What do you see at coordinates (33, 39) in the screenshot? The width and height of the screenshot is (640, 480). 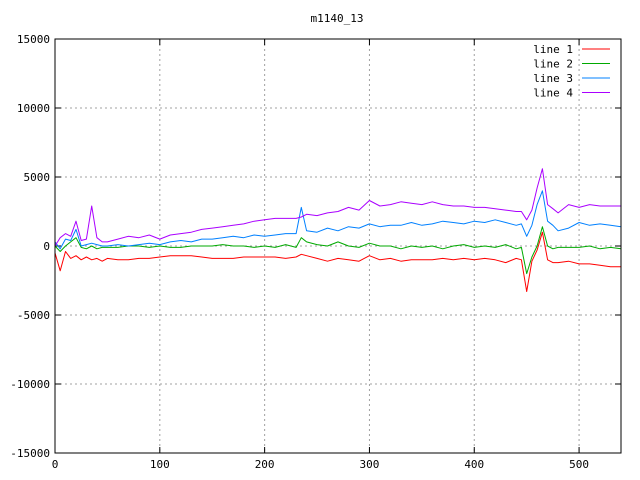 I see `y-tick-label: 15000` at bounding box center [33, 39].